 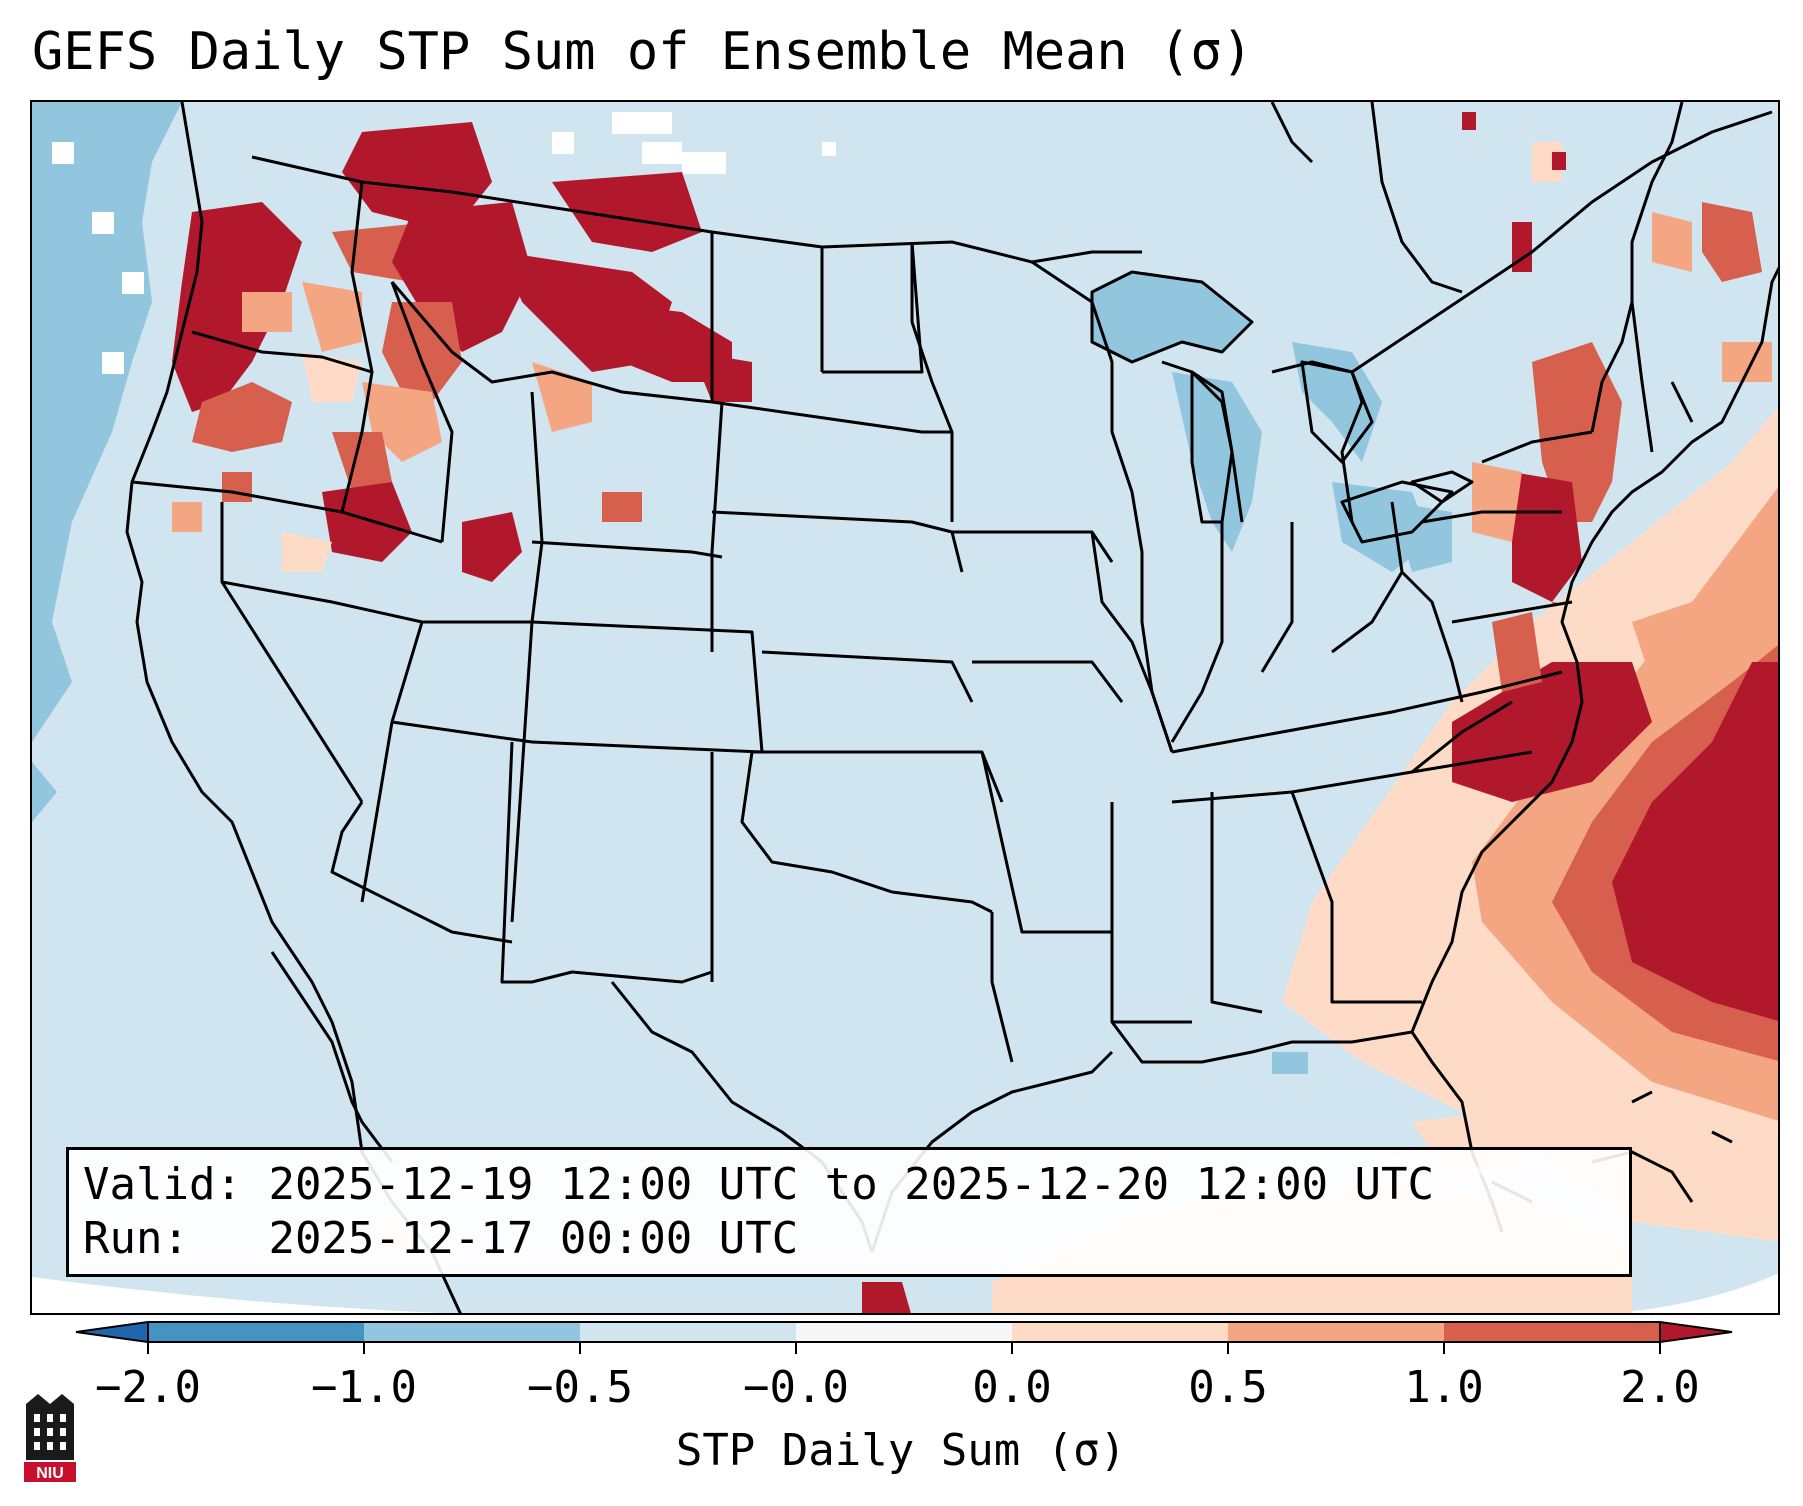 What do you see at coordinates (1696, 1332) in the screenshot?
I see `colorbar-extend-high` at bounding box center [1696, 1332].